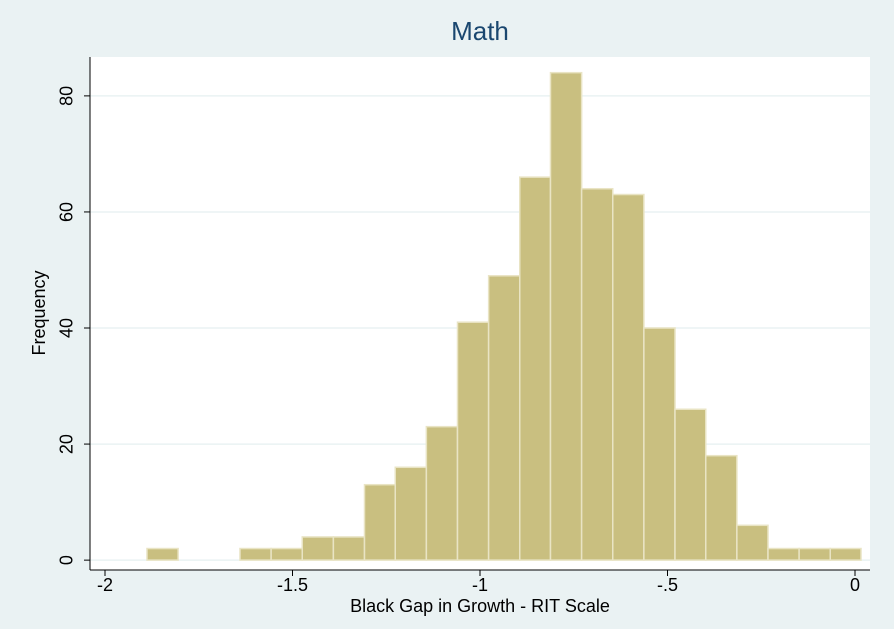 This screenshot has width=894, height=629. Describe the element at coordinates (105, 585) in the screenshot. I see `x-tick-label: -2` at that location.